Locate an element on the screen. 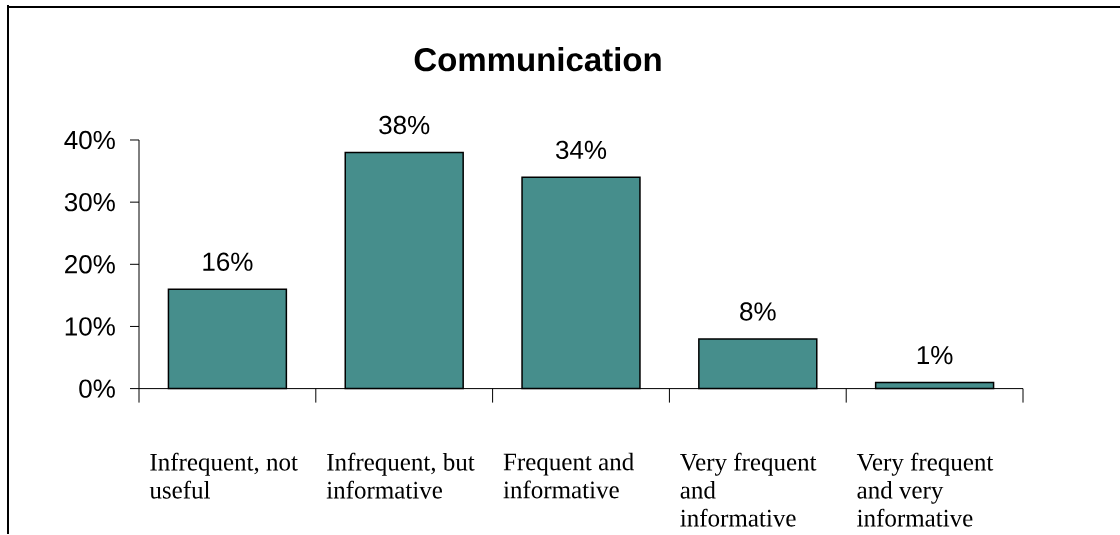 This screenshot has width=1120, height=535. x-tick-label: Frequent and informative is located at coordinates (568, 475).